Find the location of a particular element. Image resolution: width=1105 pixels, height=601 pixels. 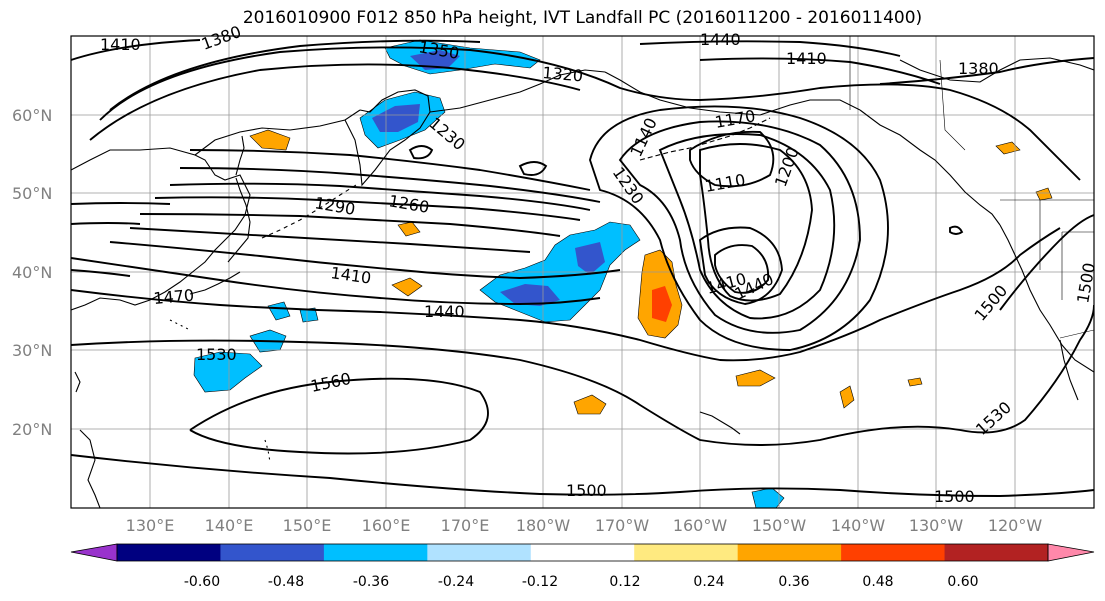

lat-label: 30°N is located at coordinates (32, 350).